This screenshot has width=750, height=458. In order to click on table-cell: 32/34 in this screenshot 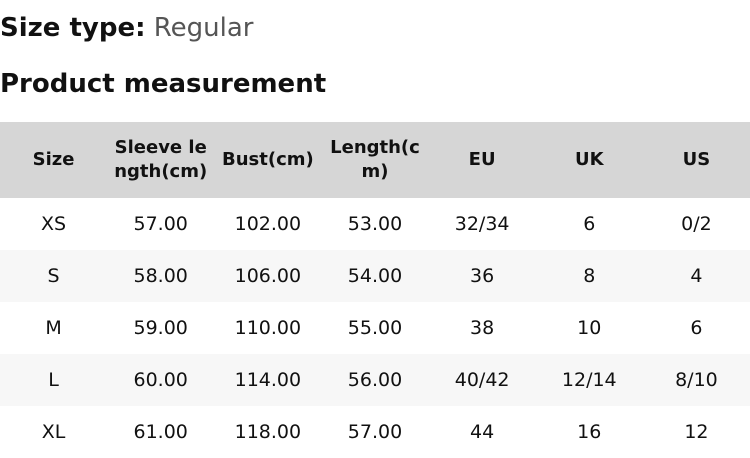, I will do `click(482, 224)`.